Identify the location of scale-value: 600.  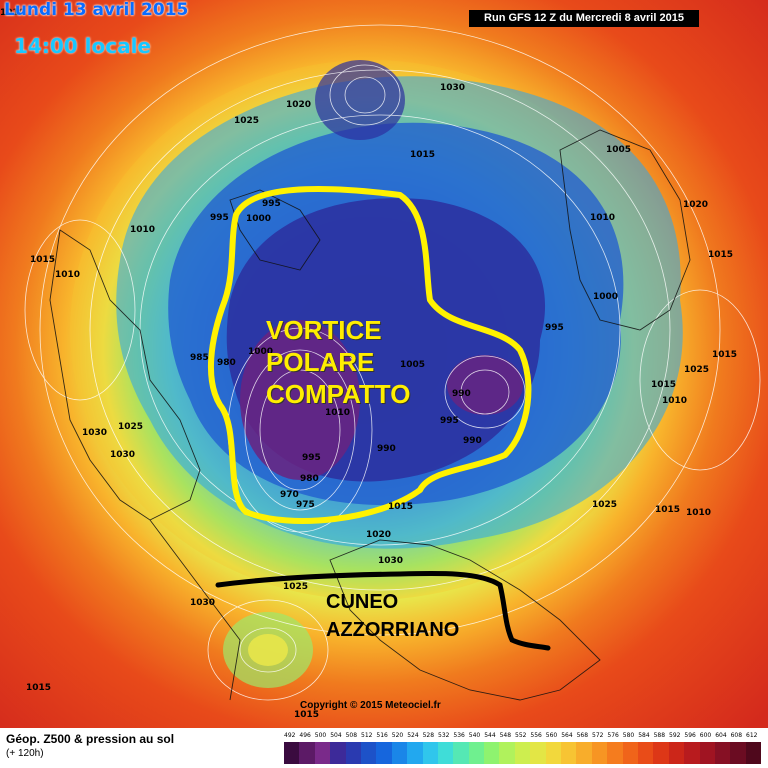
(705, 735).